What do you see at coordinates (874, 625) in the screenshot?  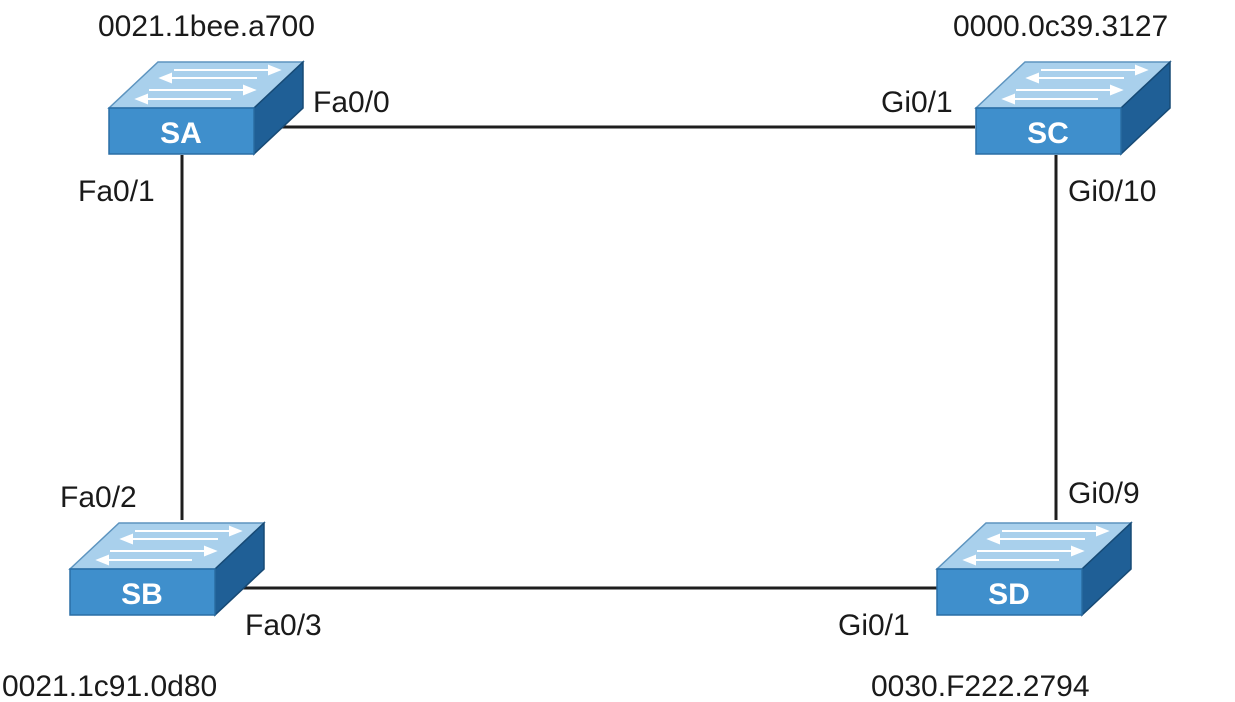 I see `port-sd-gi01: Gi0/1` at bounding box center [874, 625].